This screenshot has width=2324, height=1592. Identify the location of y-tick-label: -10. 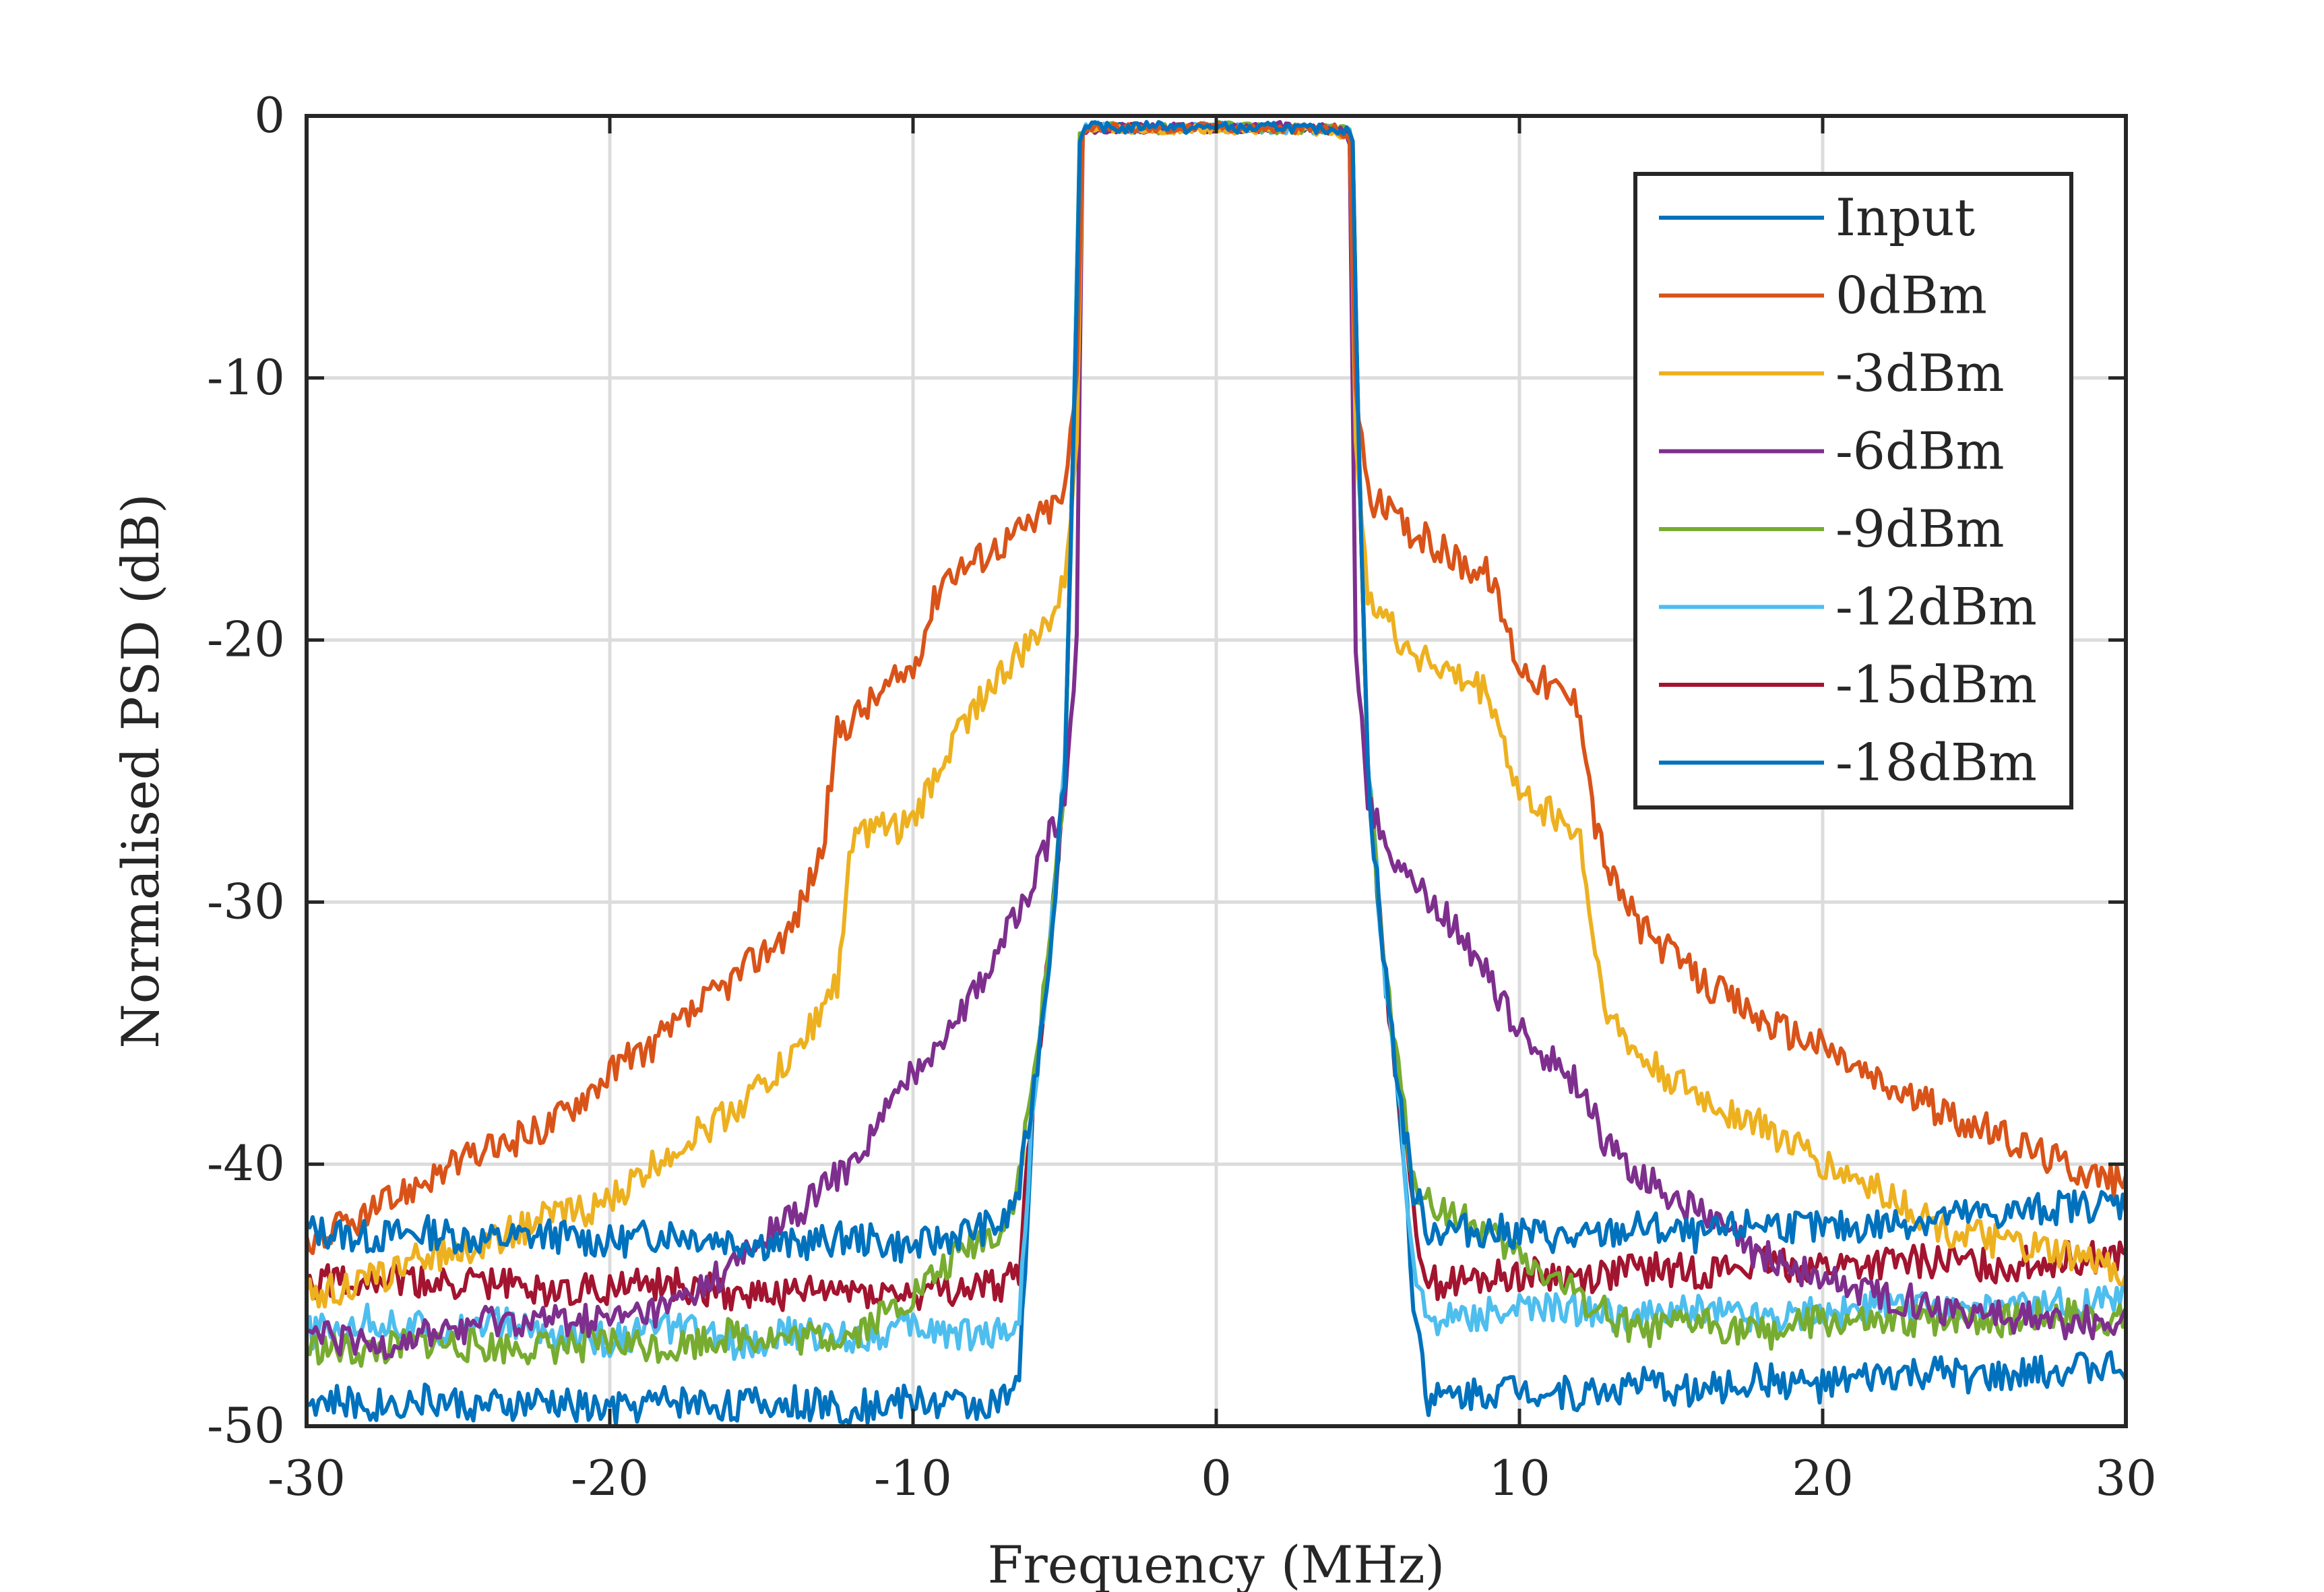
(246, 377).